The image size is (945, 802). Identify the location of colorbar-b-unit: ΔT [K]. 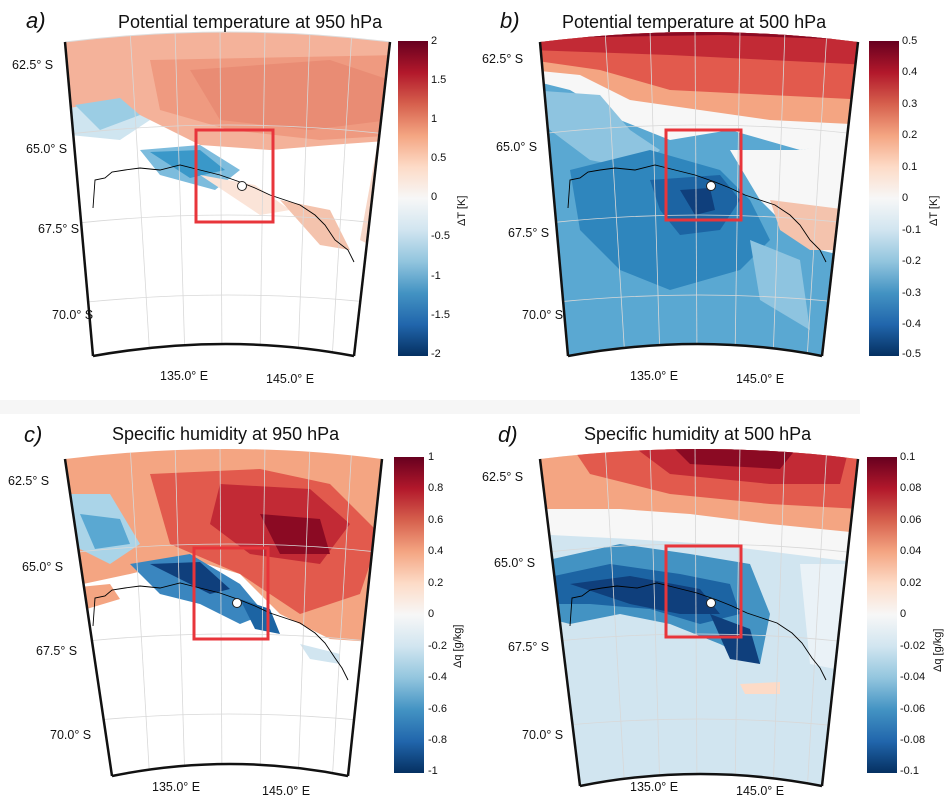
(934, 210).